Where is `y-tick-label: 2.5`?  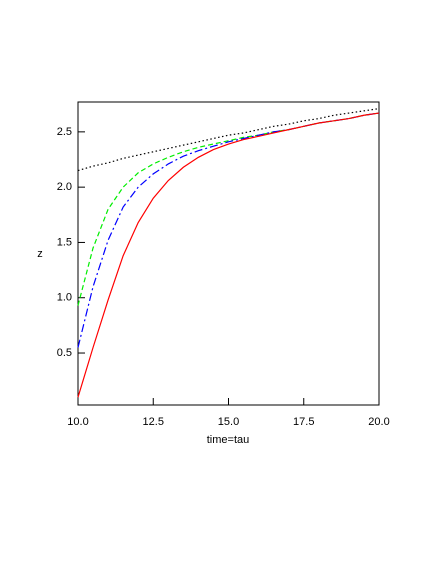
y-tick-label: 2.5 is located at coordinates (64, 132).